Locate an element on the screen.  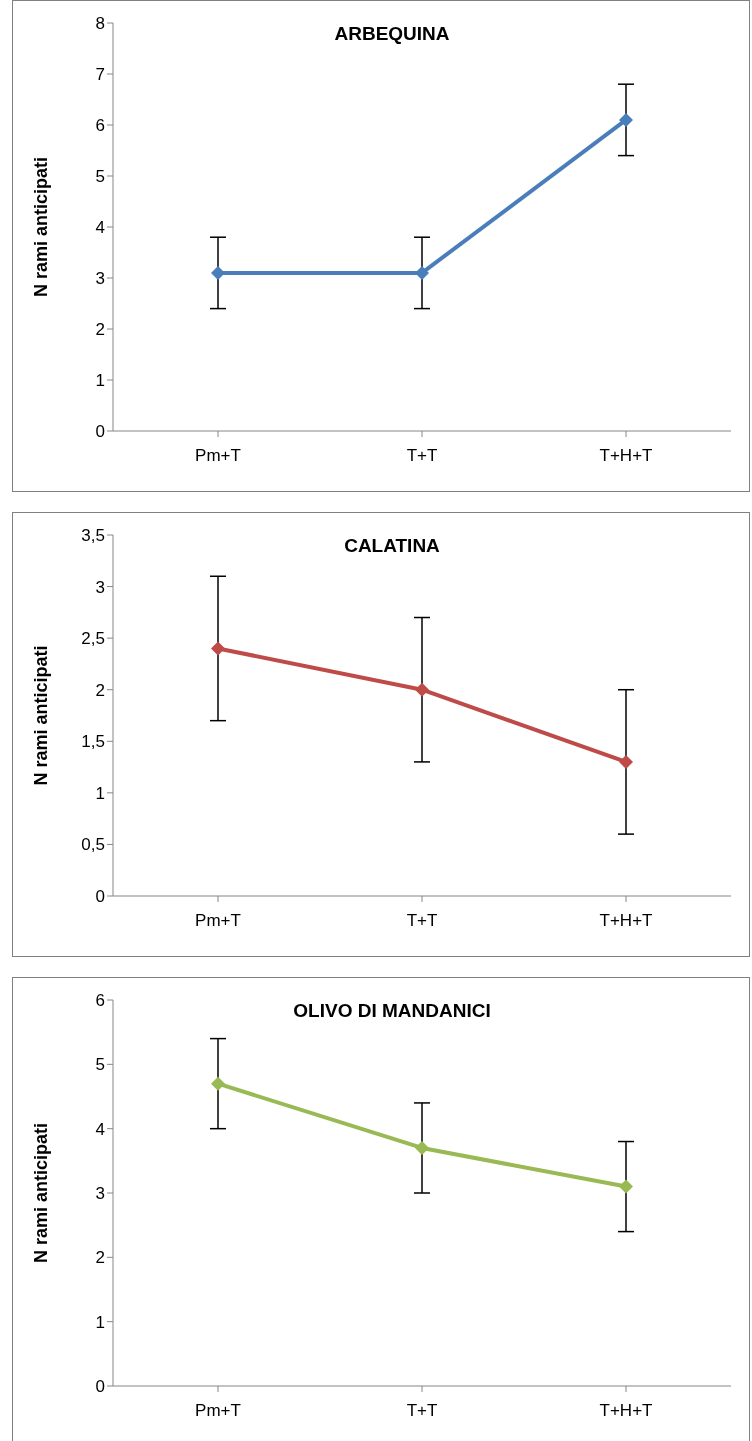
chart-title: CALATINA is located at coordinates (392, 545).